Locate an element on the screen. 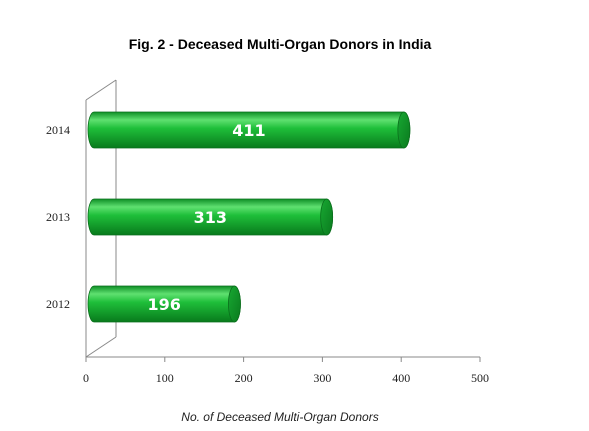  x-tick-label: 400 is located at coordinates (401, 378).